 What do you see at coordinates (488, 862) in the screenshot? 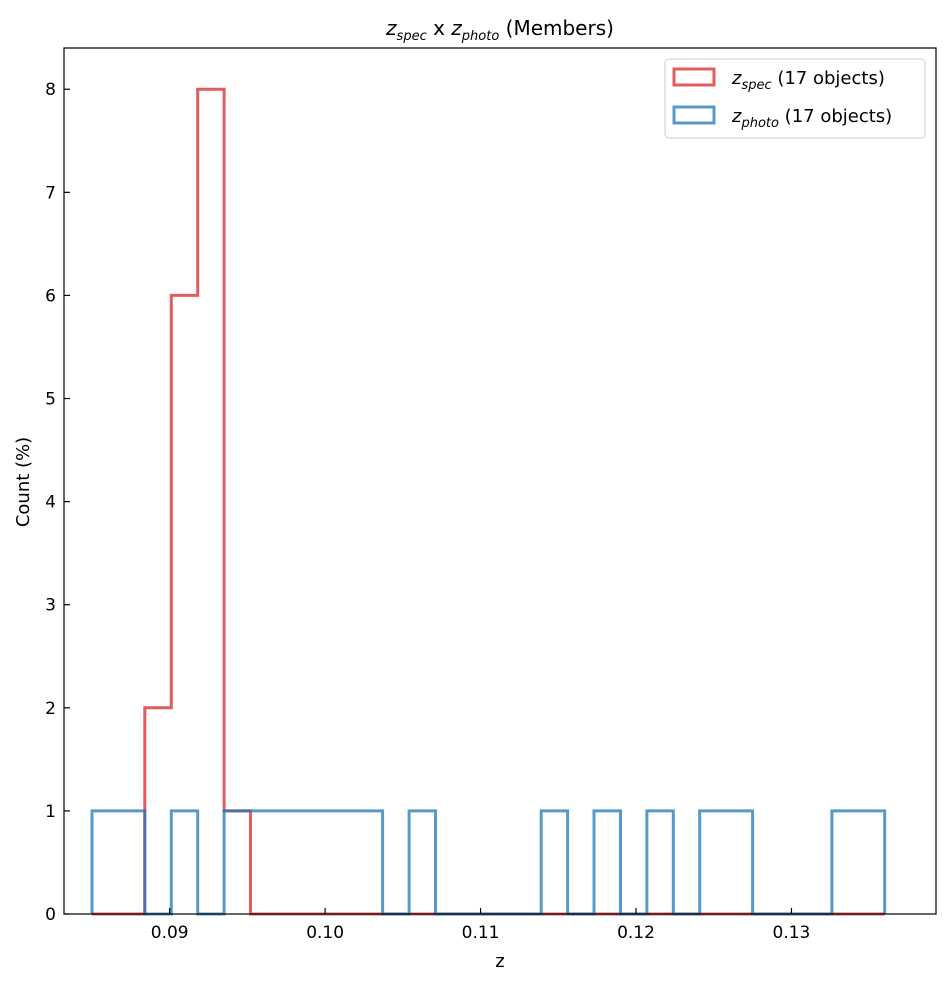
I see `series-photo-step` at bounding box center [488, 862].